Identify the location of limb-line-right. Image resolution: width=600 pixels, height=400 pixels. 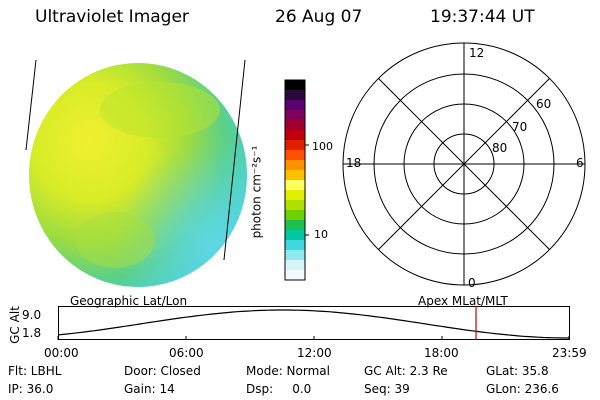
(234, 160).